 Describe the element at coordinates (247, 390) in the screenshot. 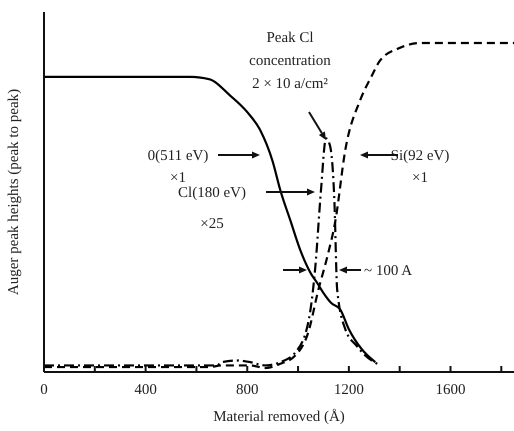

I see `x-tick-label: 800` at that location.